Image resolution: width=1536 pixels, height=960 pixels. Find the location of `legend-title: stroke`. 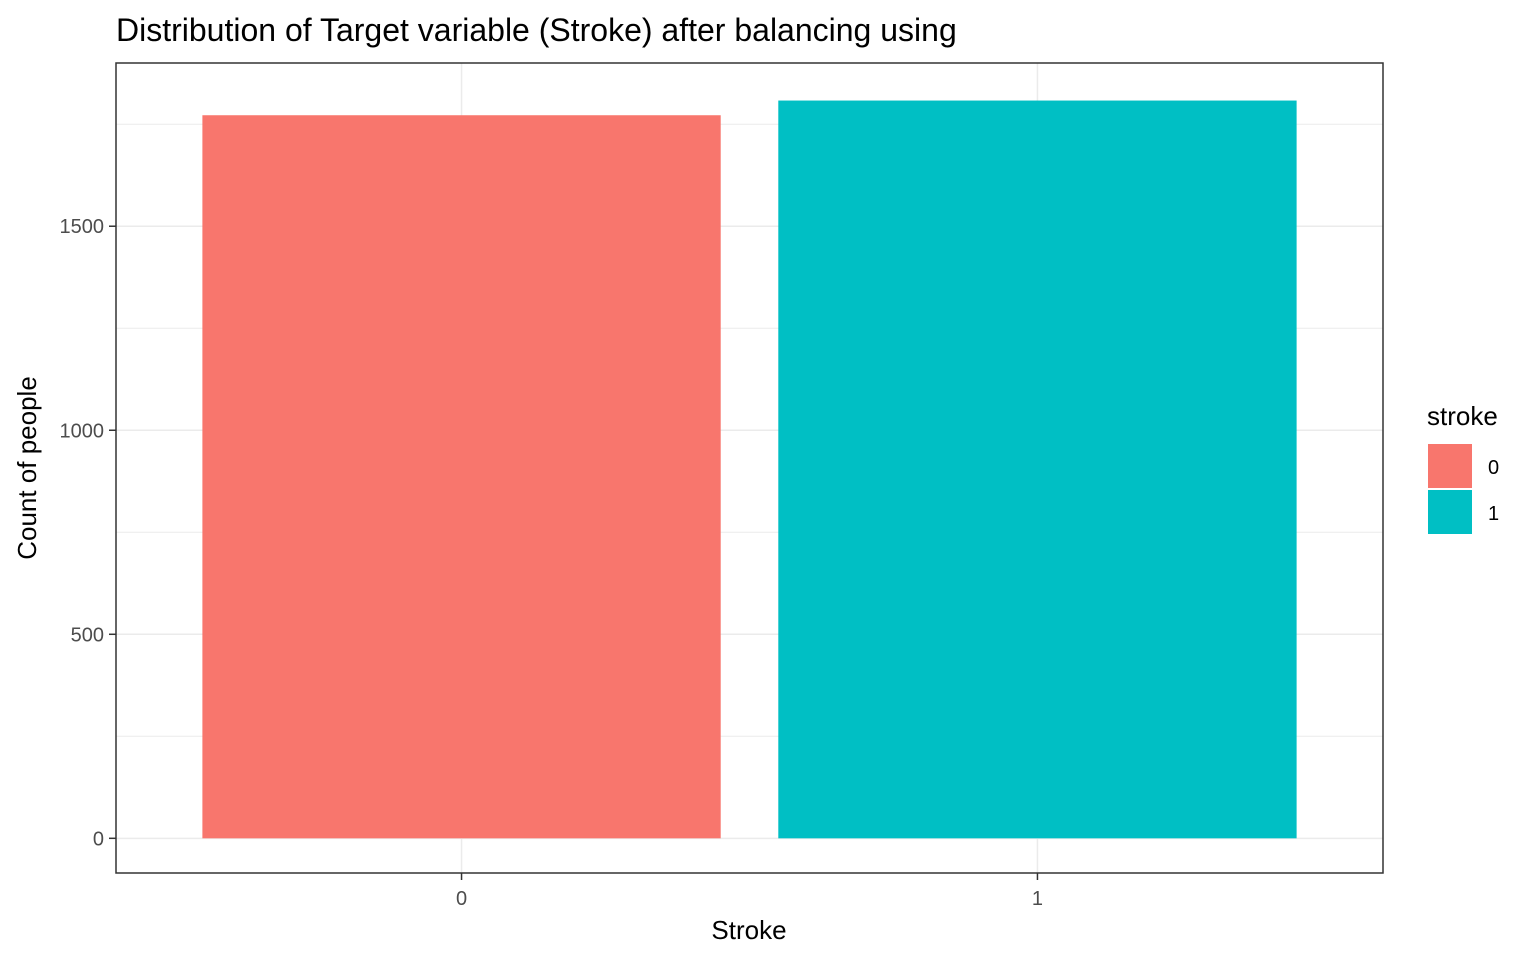

legend-title: stroke is located at coordinates (1462, 416).